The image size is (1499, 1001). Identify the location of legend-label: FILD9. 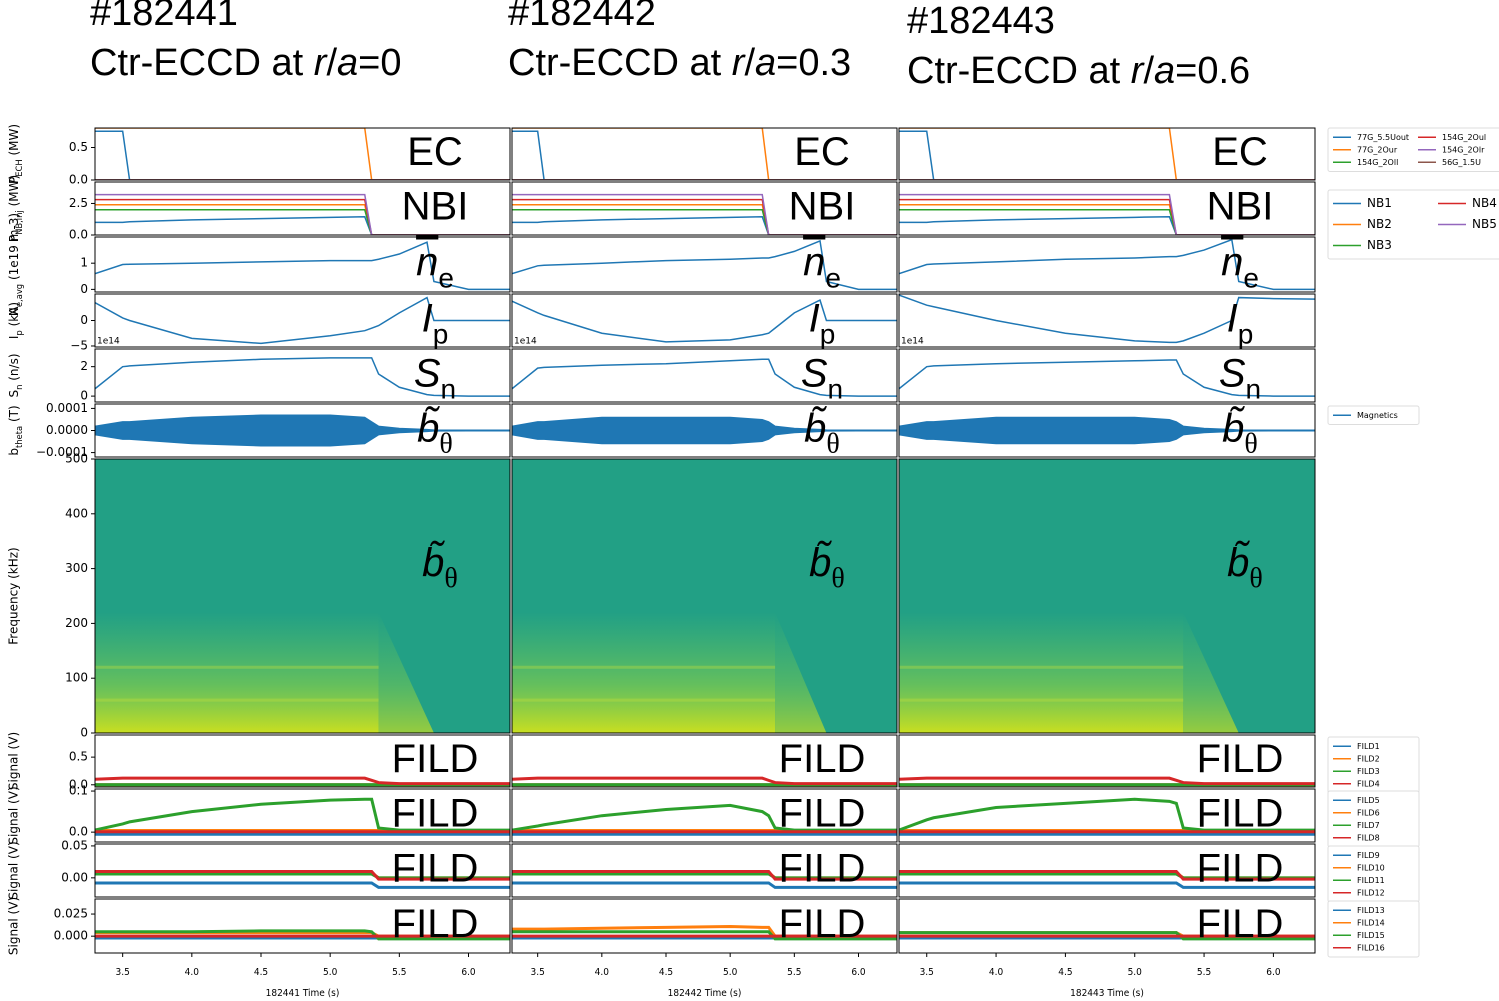
(1368, 855).